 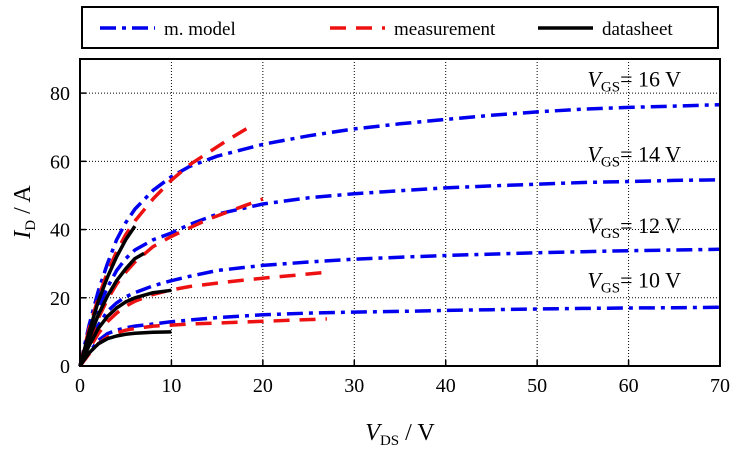 What do you see at coordinates (65, 367) in the screenshot?
I see `y-tick-label: 0` at bounding box center [65, 367].